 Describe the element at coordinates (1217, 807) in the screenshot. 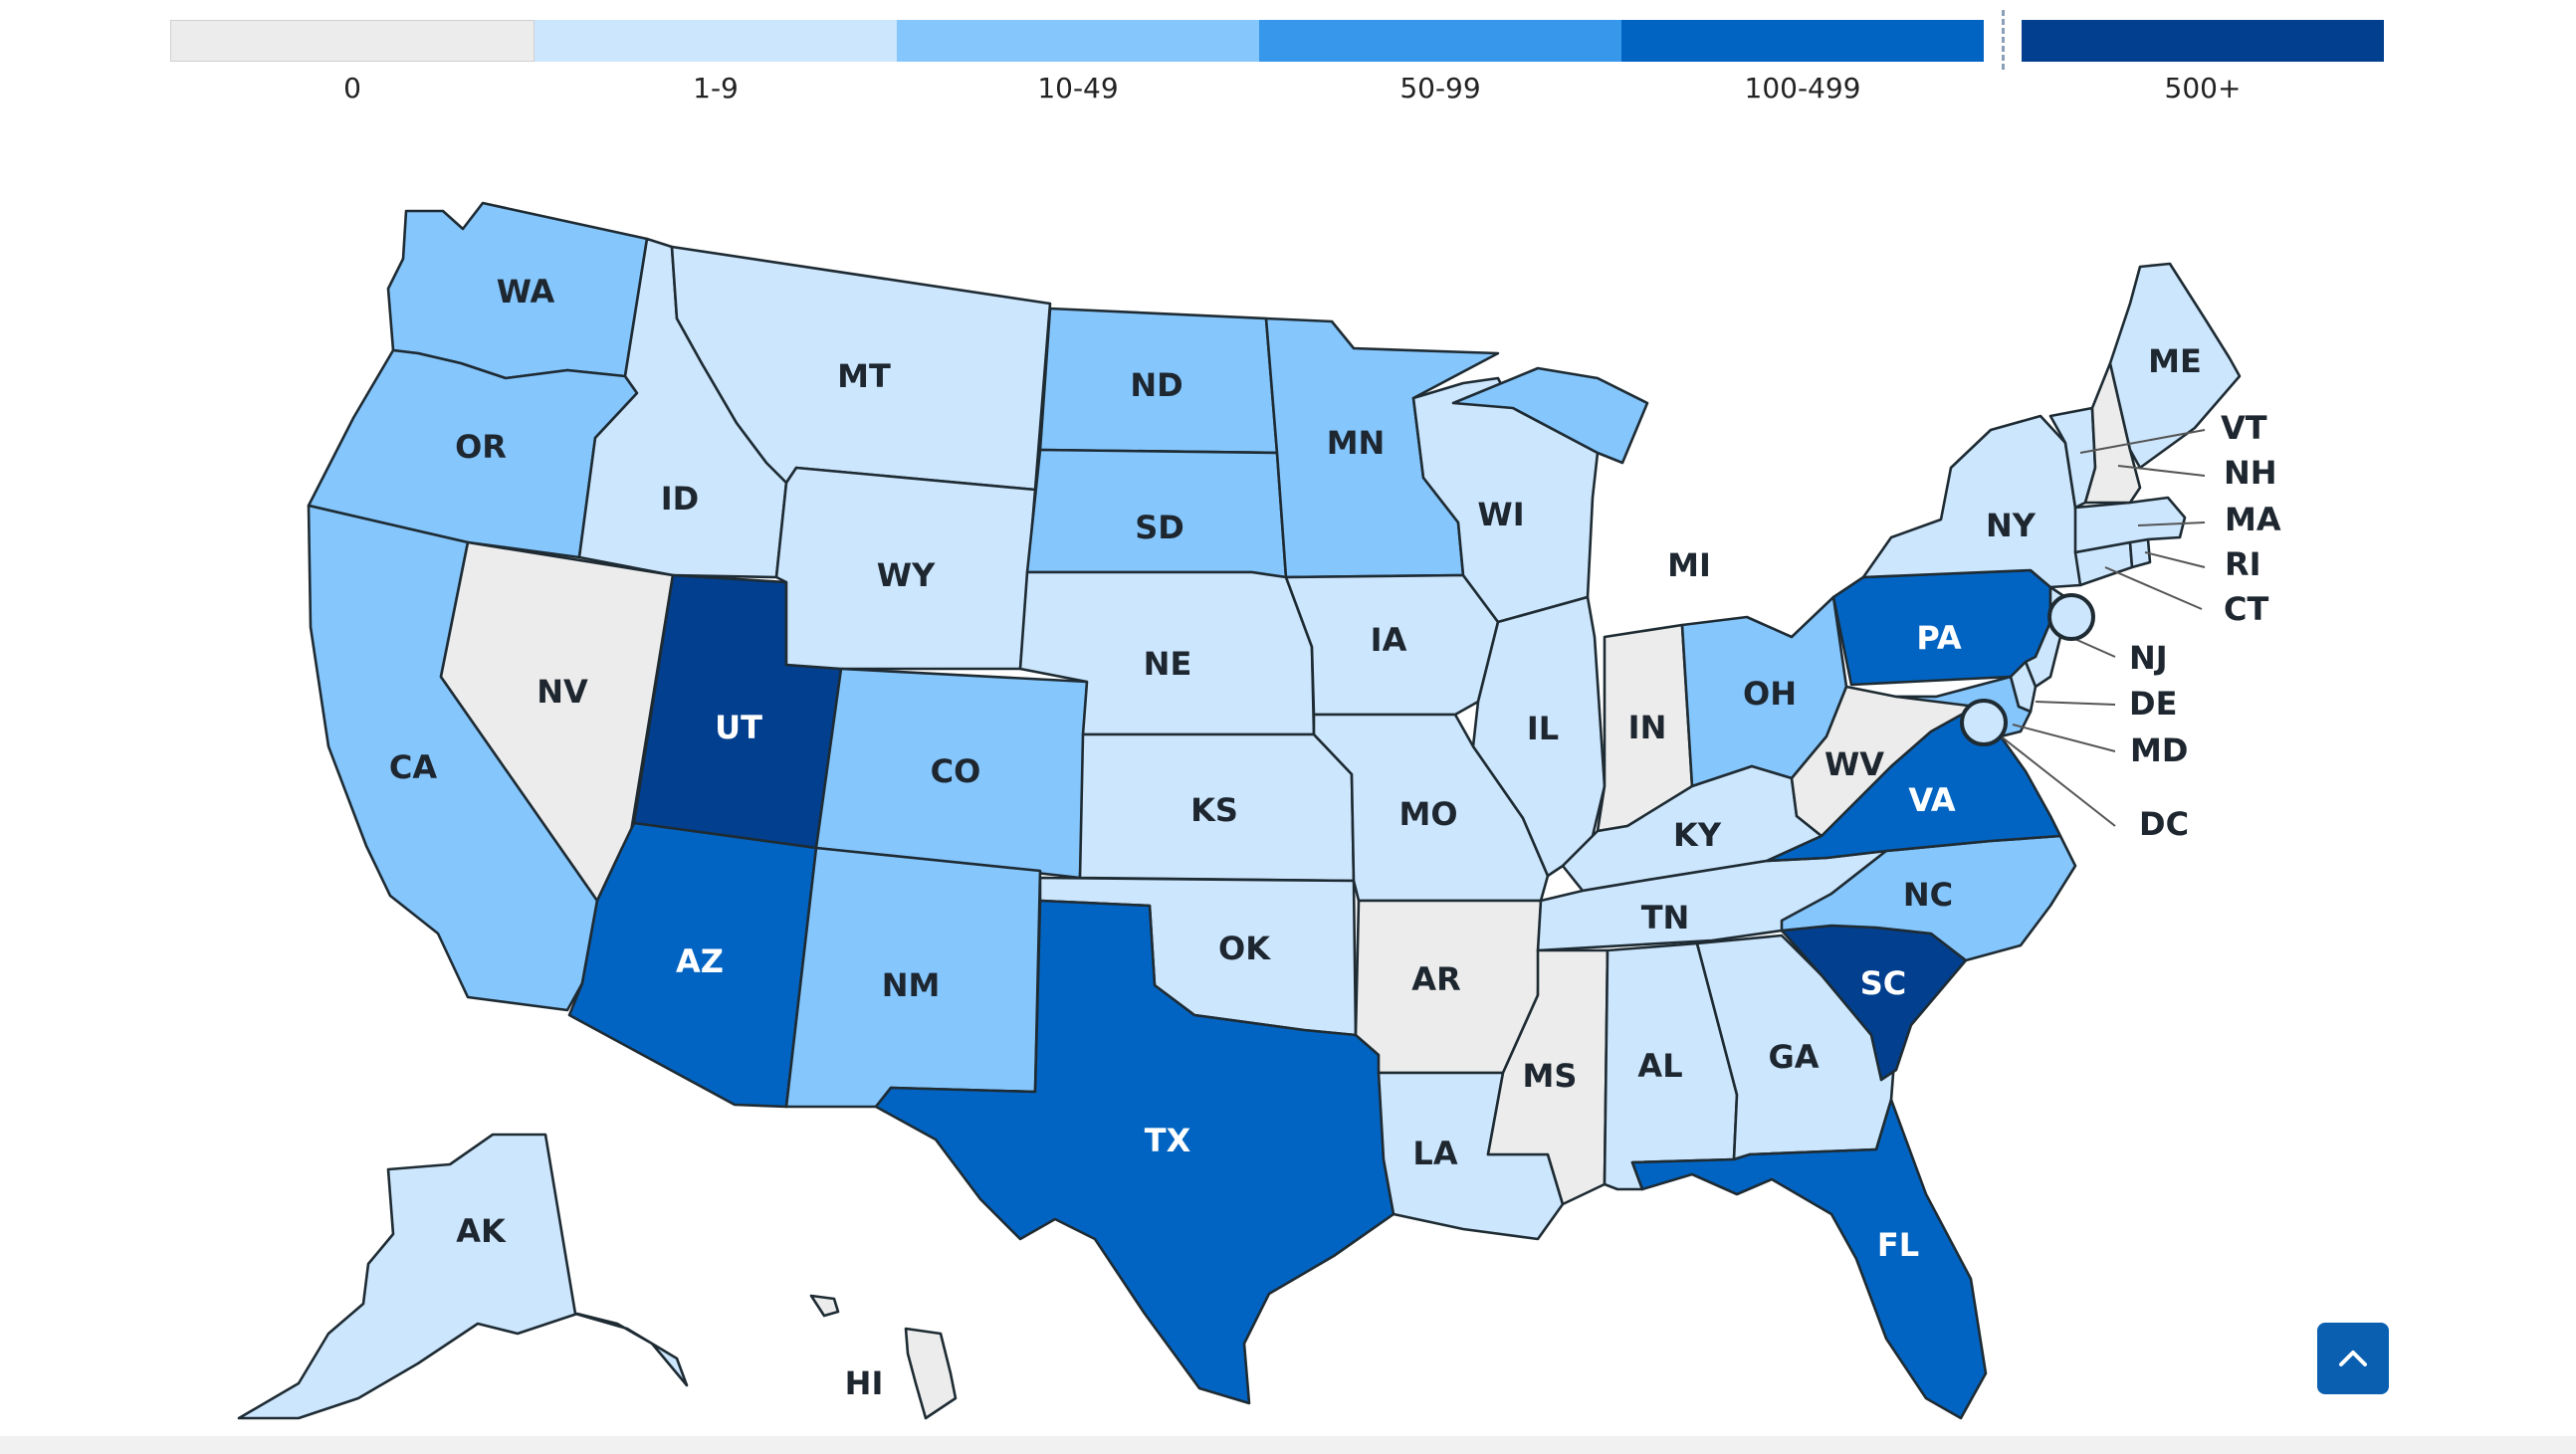

I see `state-KS` at that location.